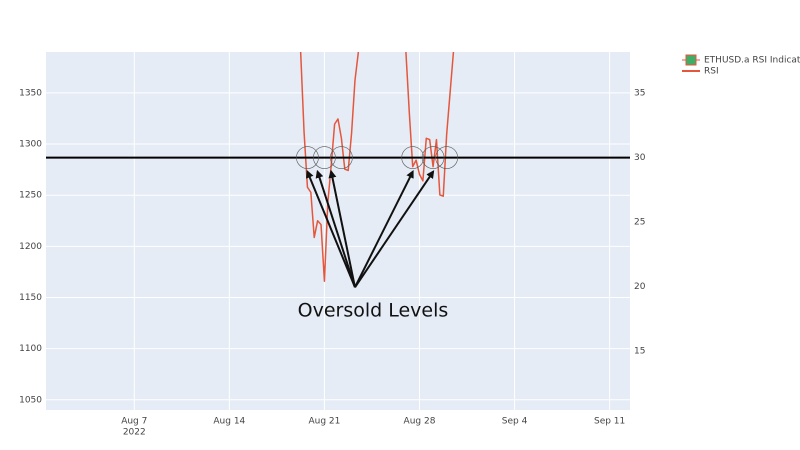 This screenshot has width=800, height=450. Describe the element at coordinates (30, 93) in the screenshot. I see `y-left-tick-label: 1350` at that location.